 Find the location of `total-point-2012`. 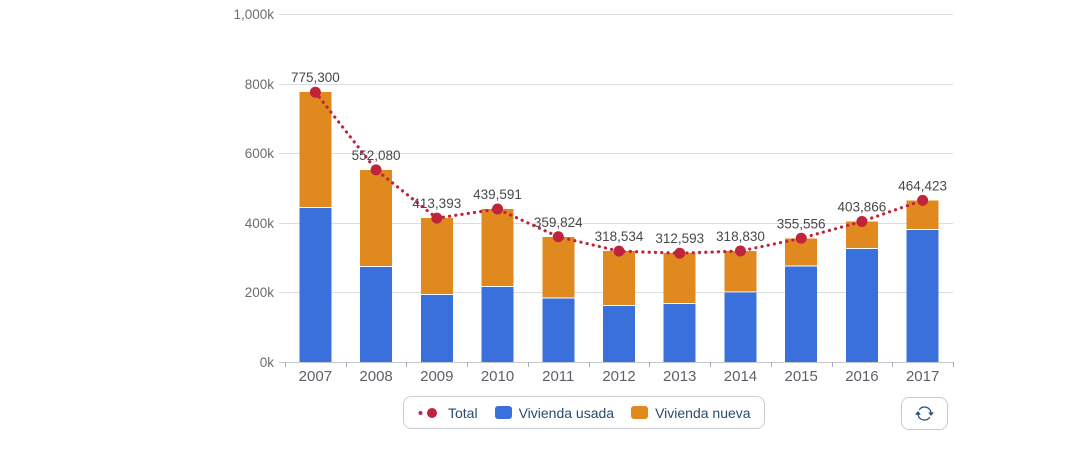

total-point-2012 is located at coordinates (619, 251).